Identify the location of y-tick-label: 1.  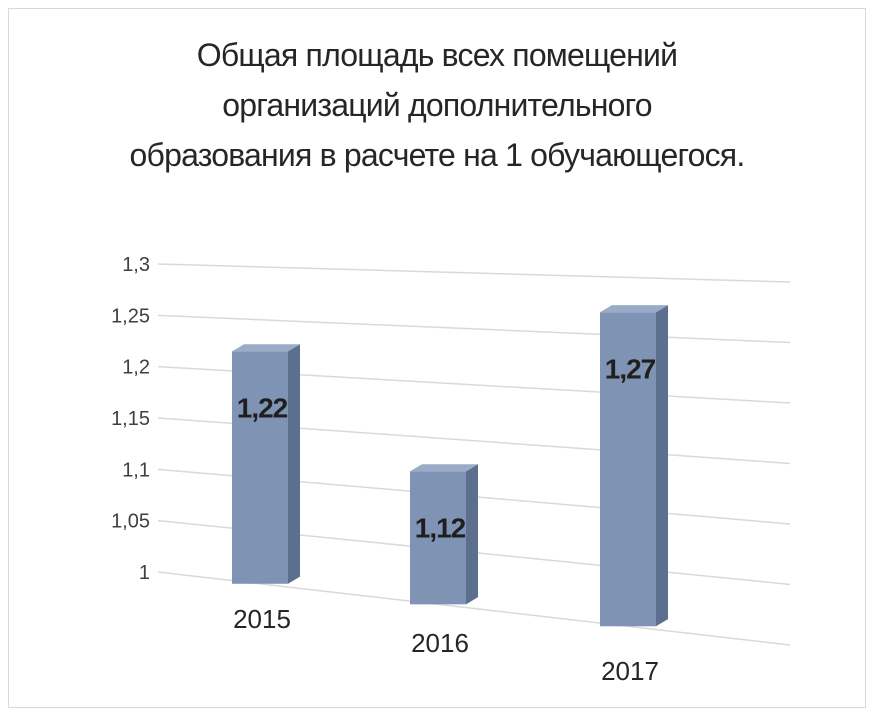
(144, 573).